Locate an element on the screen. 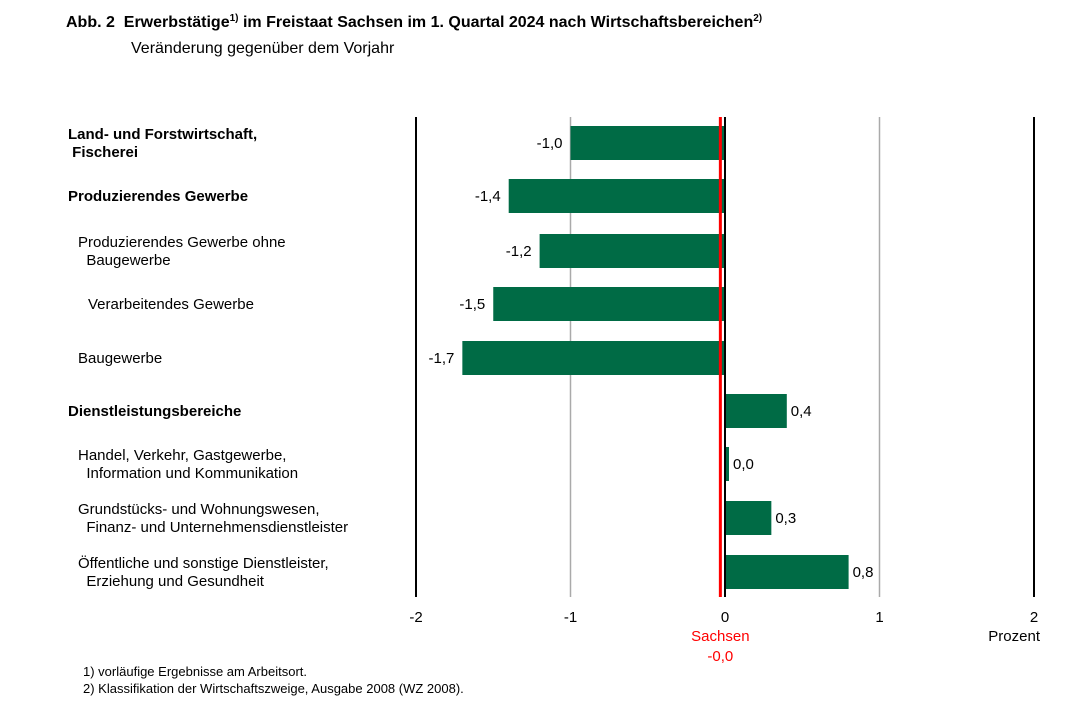 This screenshot has height=713, width=1070. category-label: Produzierendes Gewerbe ohne is located at coordinates (182, 242).